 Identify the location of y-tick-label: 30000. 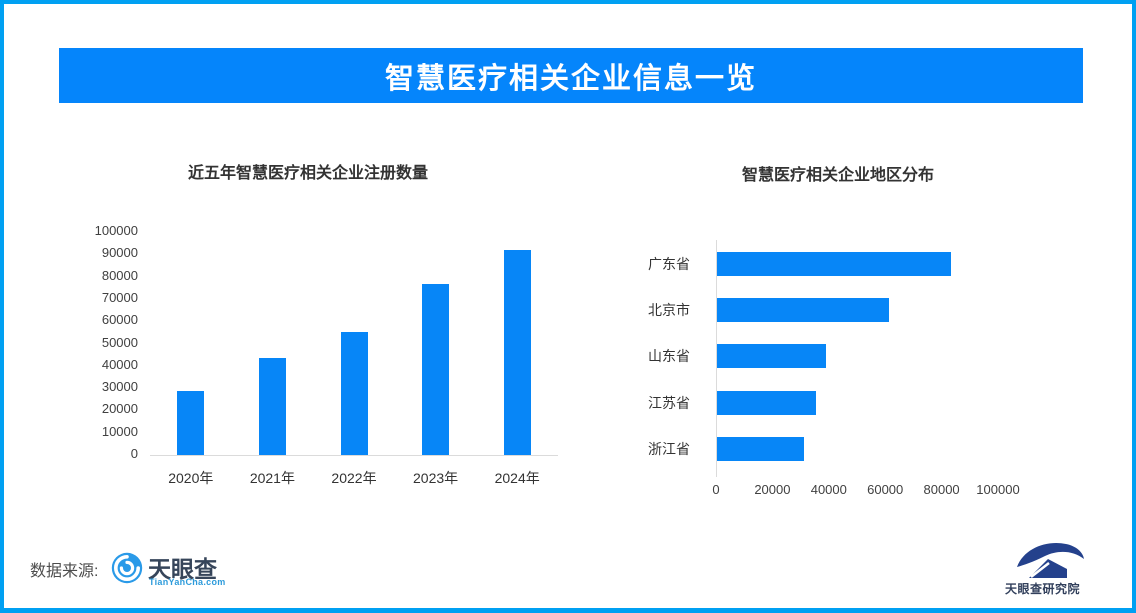
(119, 387).